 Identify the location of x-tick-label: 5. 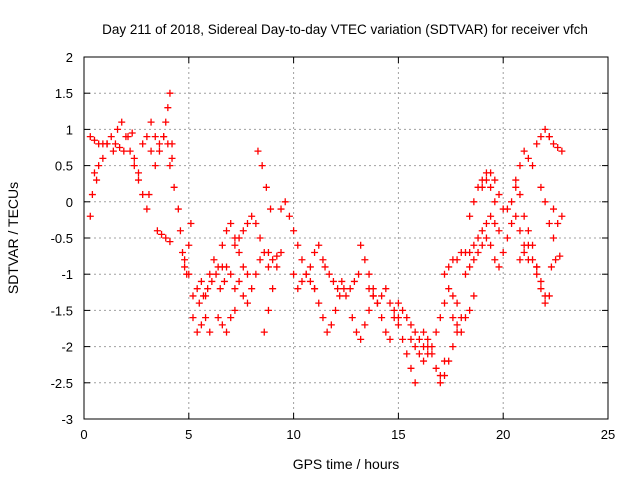
(188, 434).